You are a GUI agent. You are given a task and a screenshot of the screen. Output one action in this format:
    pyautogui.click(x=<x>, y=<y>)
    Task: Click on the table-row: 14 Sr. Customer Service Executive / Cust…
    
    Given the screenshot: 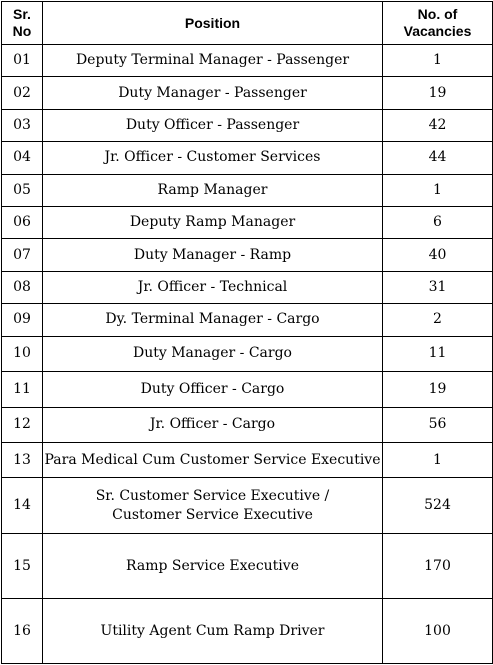 What is the action you would take?
    pyautogui.click(x=247, y=506)
    